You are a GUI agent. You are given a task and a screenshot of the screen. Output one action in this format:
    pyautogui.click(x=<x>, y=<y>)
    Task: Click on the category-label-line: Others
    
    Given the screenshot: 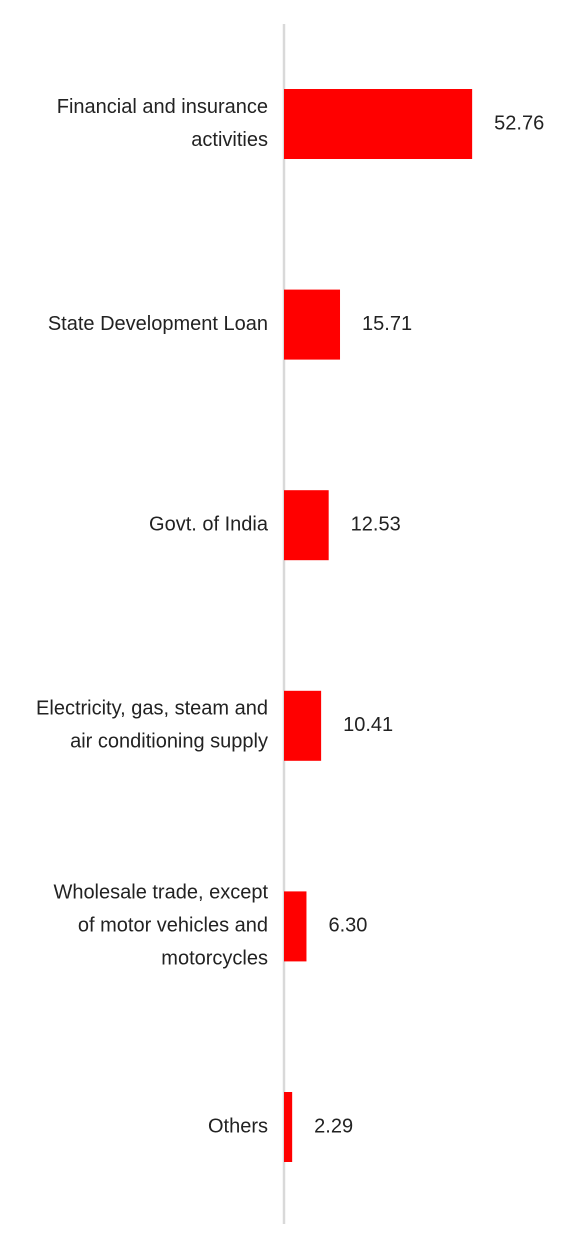 What is the action you would take?
    pyautogui.click(x=238, y=1126)
    